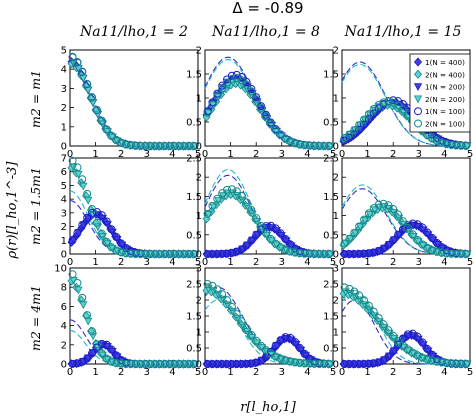 This screenshot has width=474, height=417. What do you see at coordinates (445, 87) in the screenshot?
I see `legend-label: 1(N = 200)` at bounding box center [445, 87].